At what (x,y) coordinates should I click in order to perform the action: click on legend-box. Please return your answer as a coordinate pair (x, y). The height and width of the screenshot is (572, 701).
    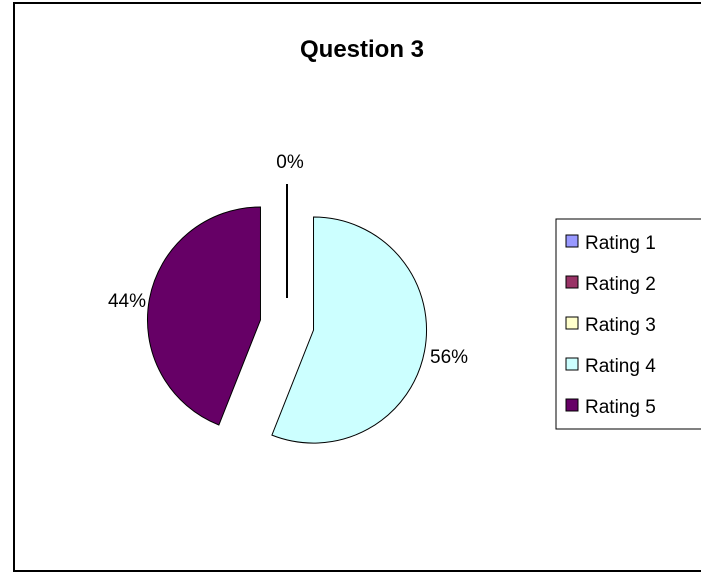
    Looking at the image, I should click on (628, 324).